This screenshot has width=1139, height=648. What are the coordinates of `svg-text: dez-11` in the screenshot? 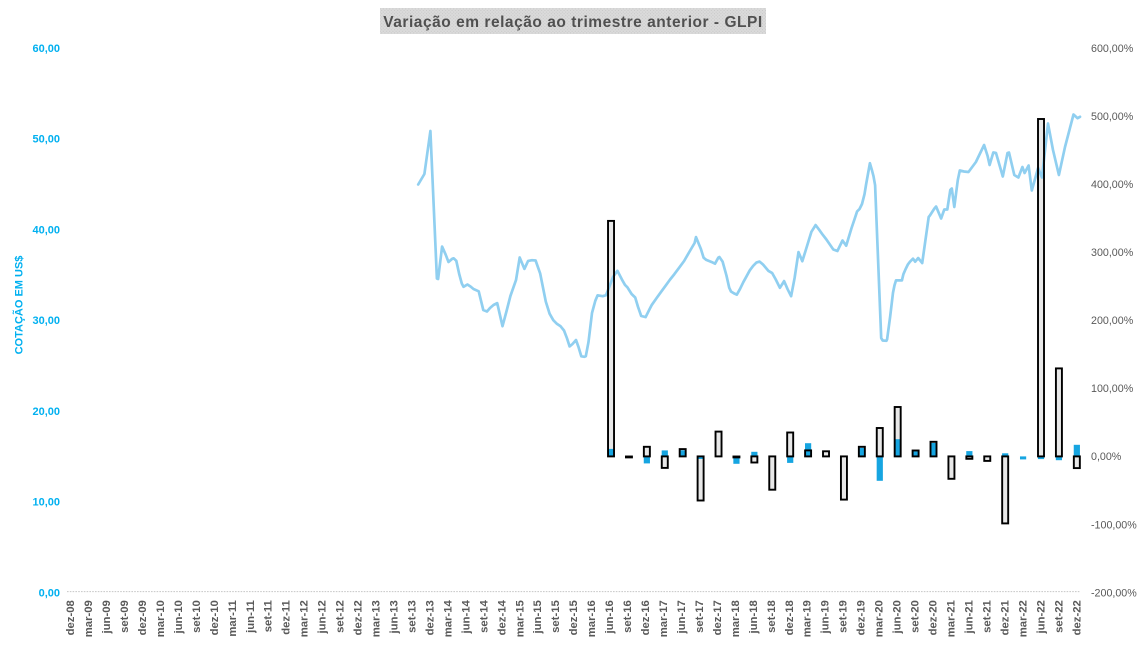 It's located at (287, 617).